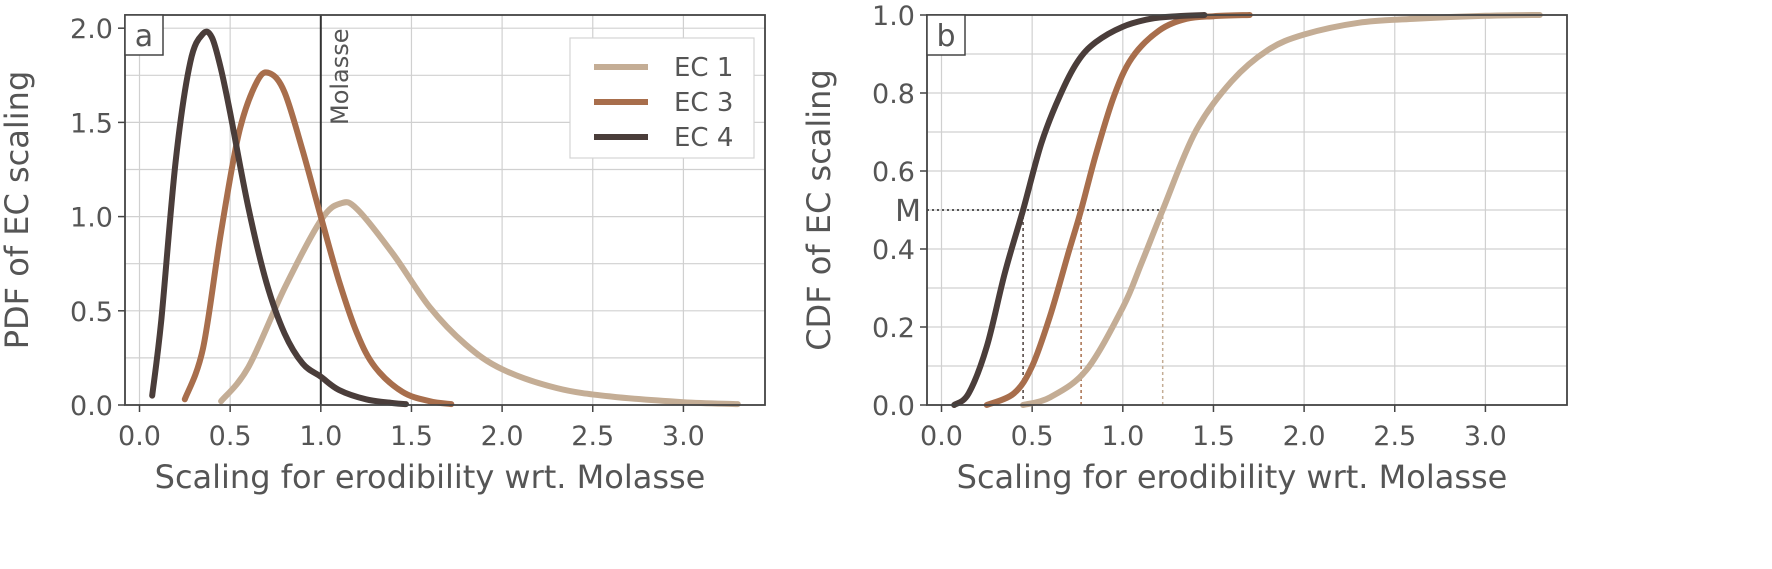 The height and width of the screenshot is (569, 1772). I want to click on panel-a-letter-text: a, so click(144, 36).